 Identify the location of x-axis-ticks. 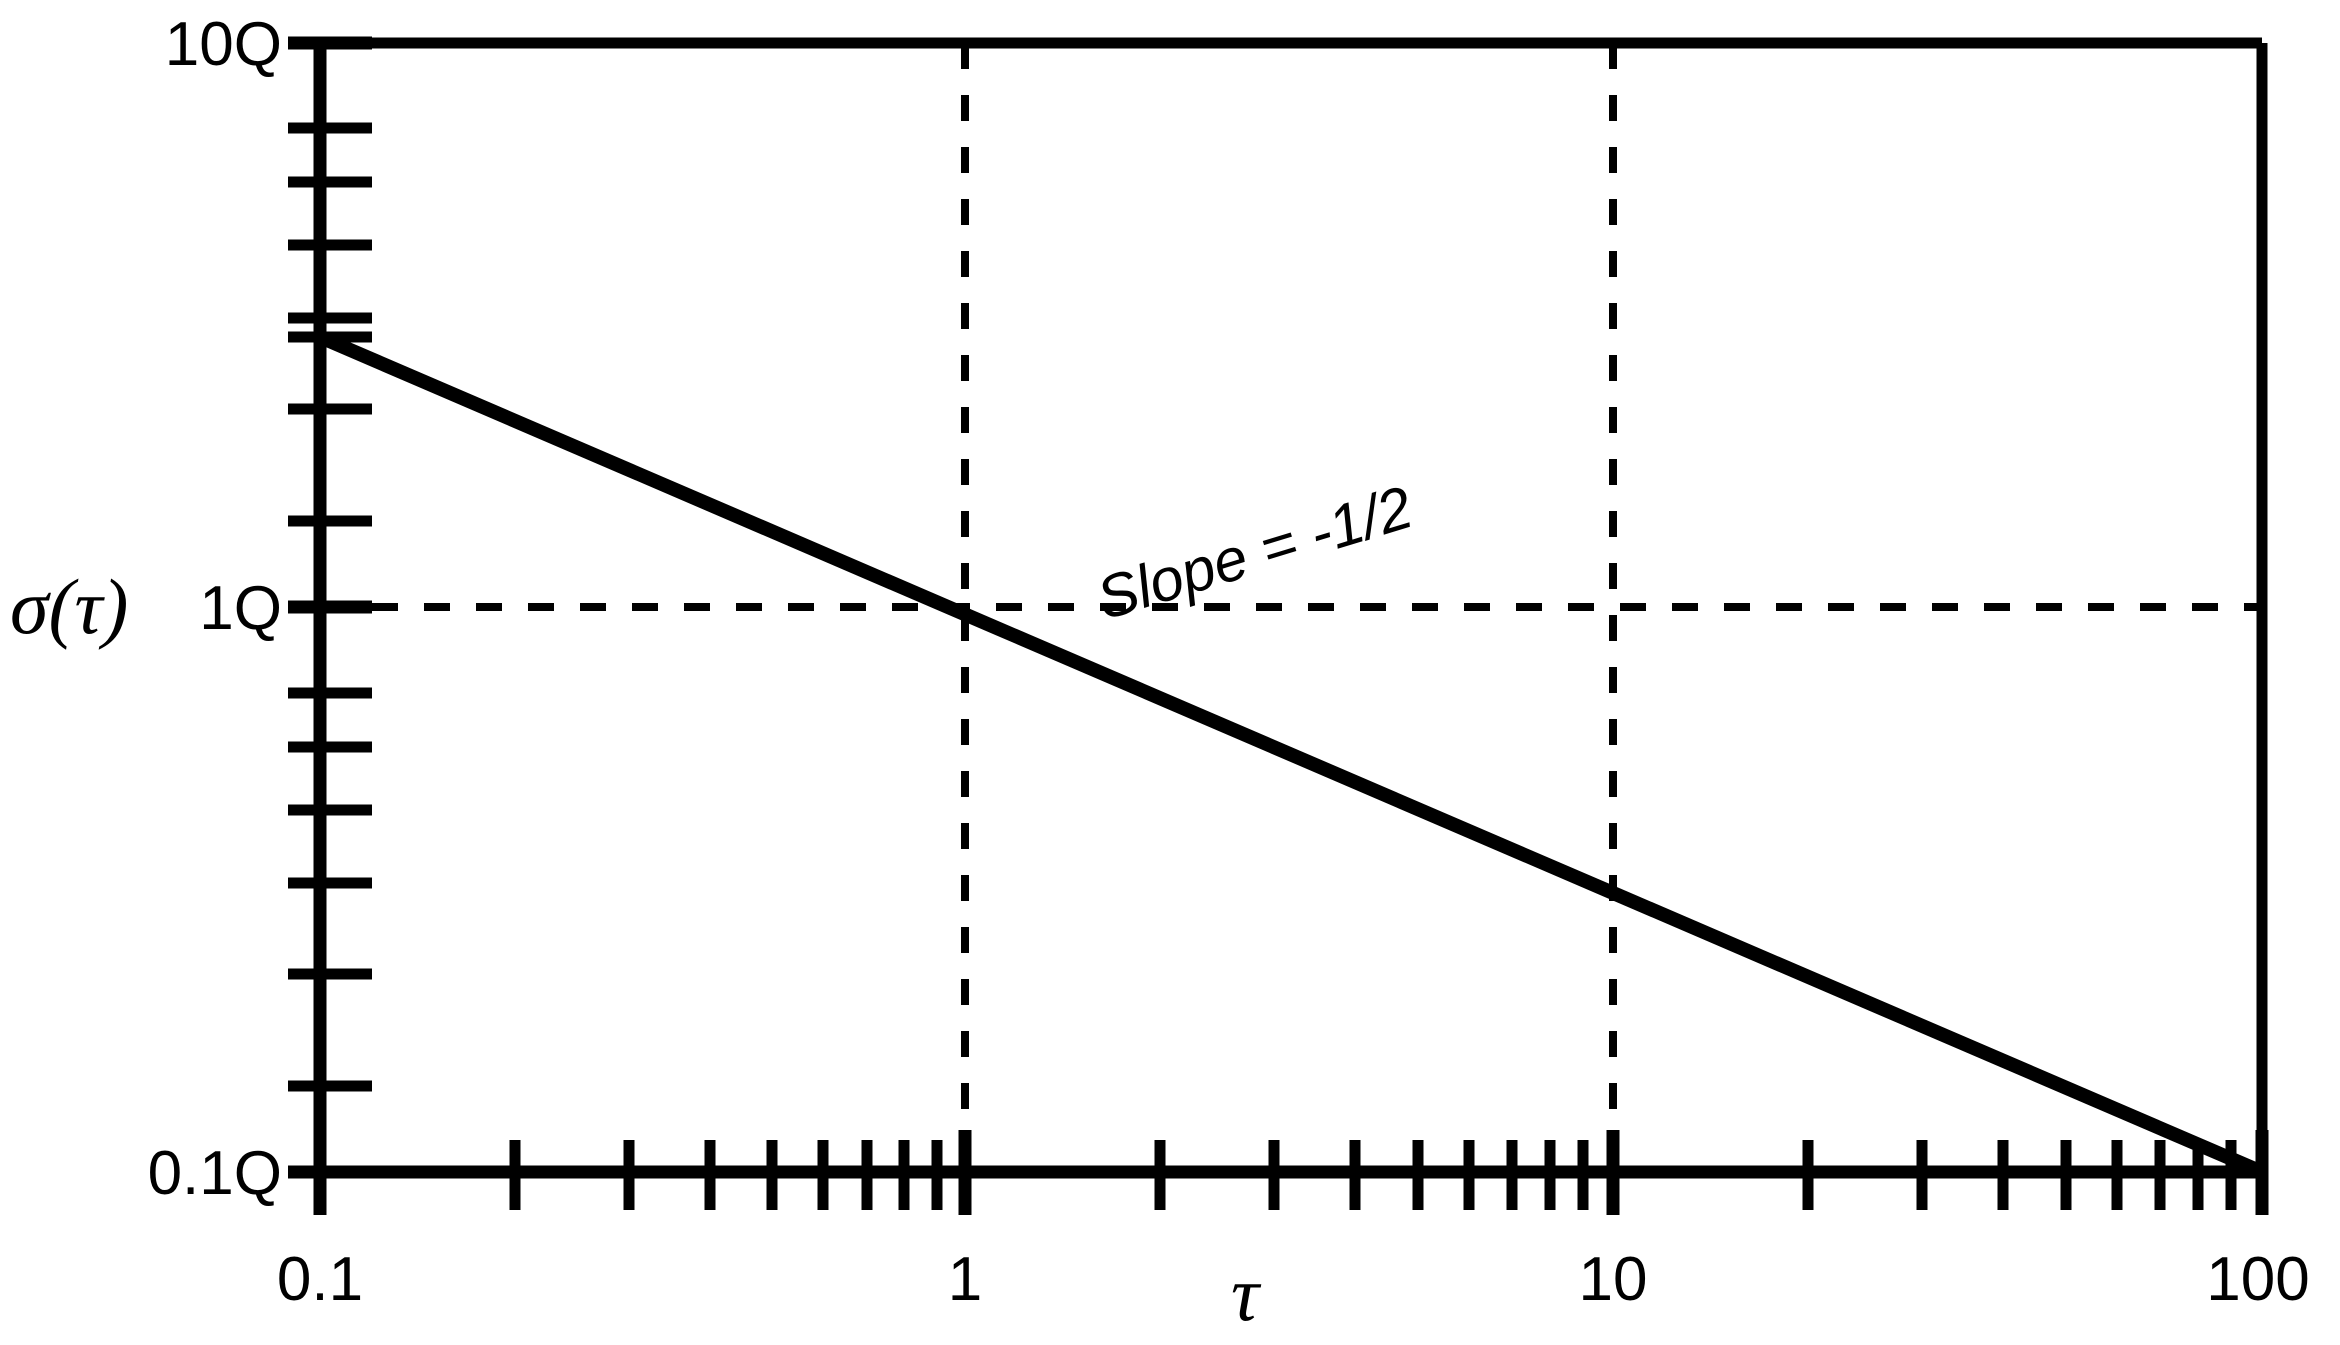
(1291, 1172).